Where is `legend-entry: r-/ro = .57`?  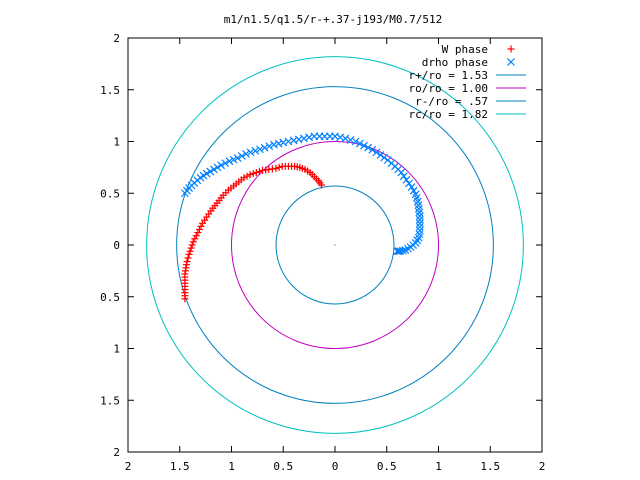 legend-entry: r-/ro = .57 is located at coordinates (470, 101).